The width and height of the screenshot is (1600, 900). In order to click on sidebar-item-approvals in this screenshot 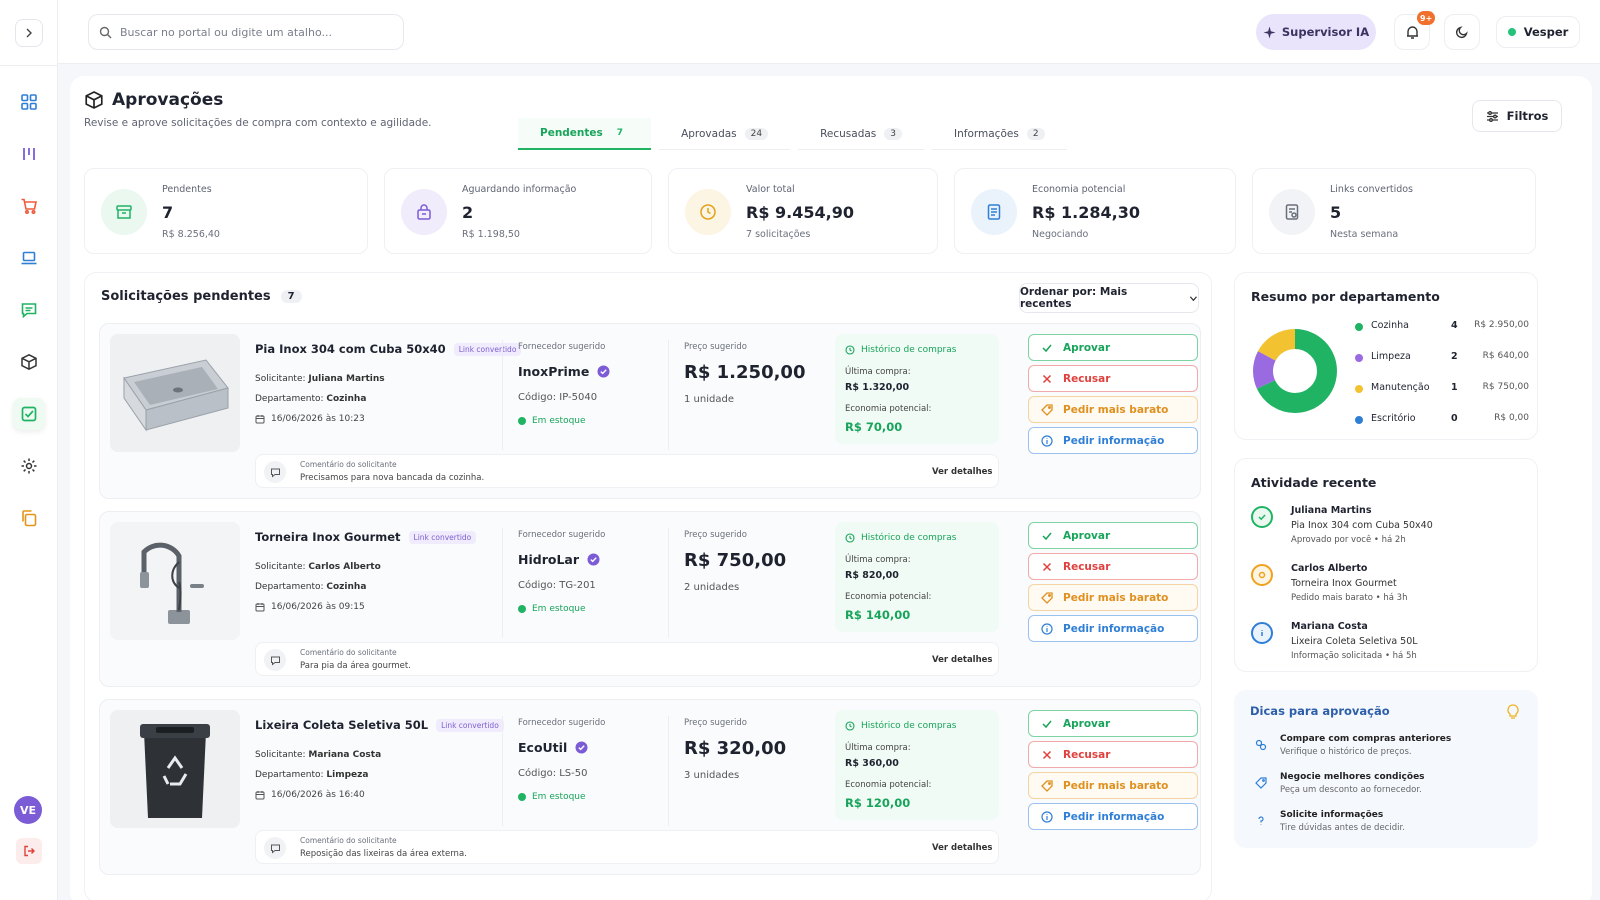, I will do `click(29, 414)`.